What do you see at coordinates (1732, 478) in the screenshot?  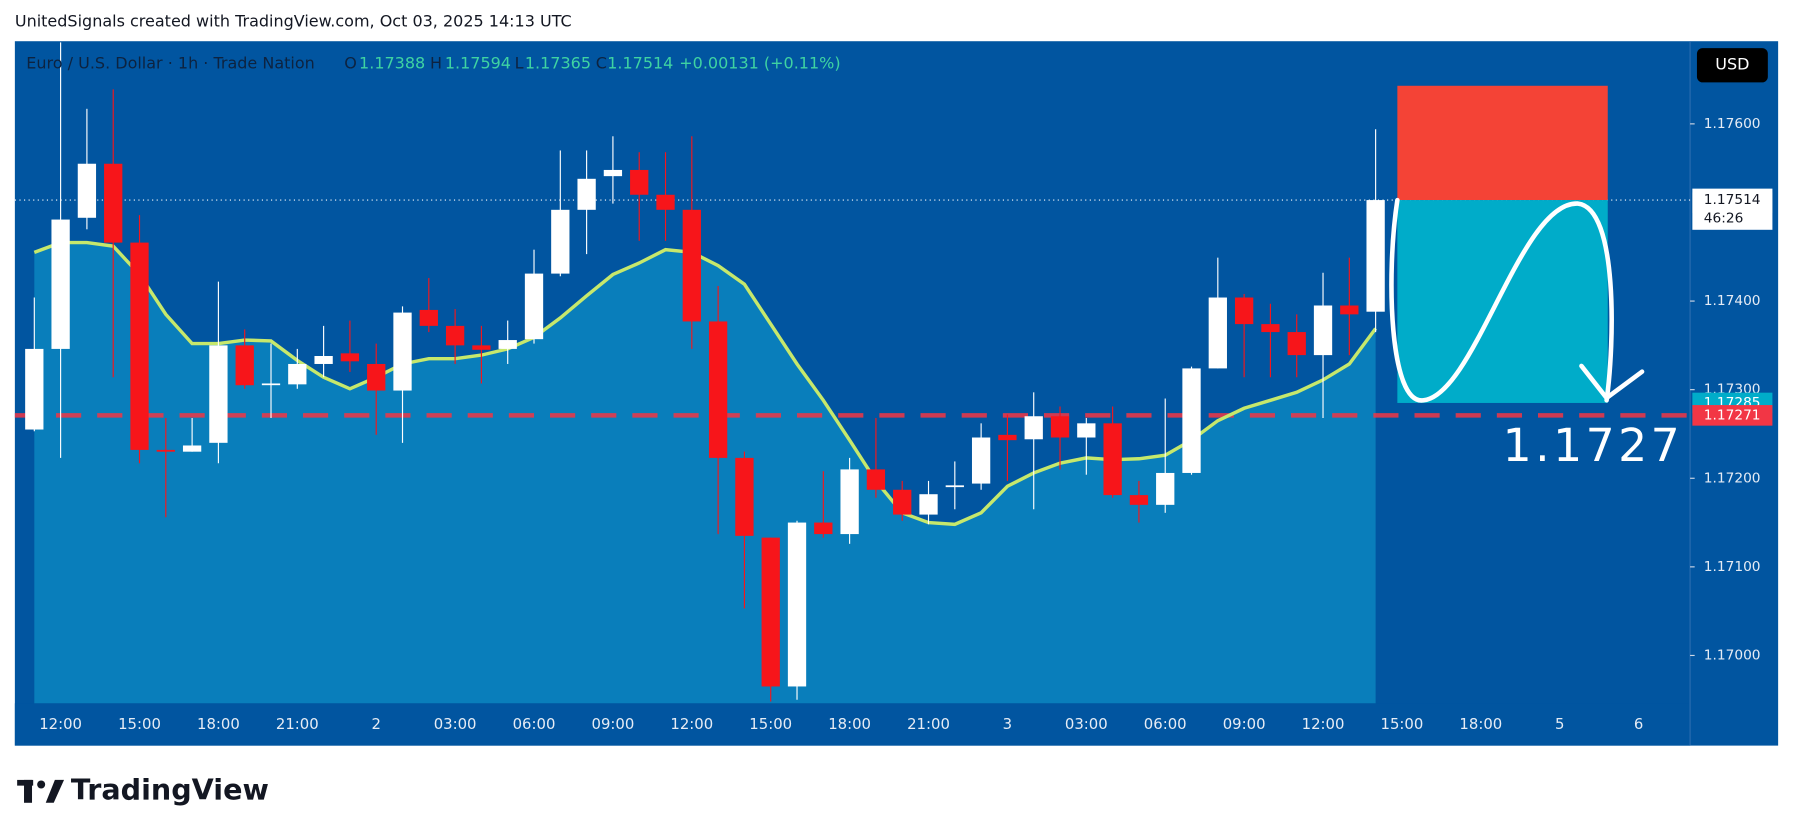 I see `y-tick-label: 1.17200` at bounding box center [1732, 478].